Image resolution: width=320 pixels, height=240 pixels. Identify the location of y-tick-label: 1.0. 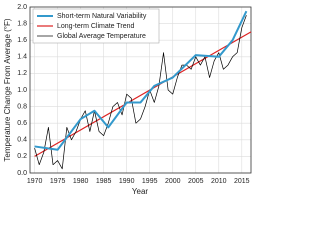
(22, 90).